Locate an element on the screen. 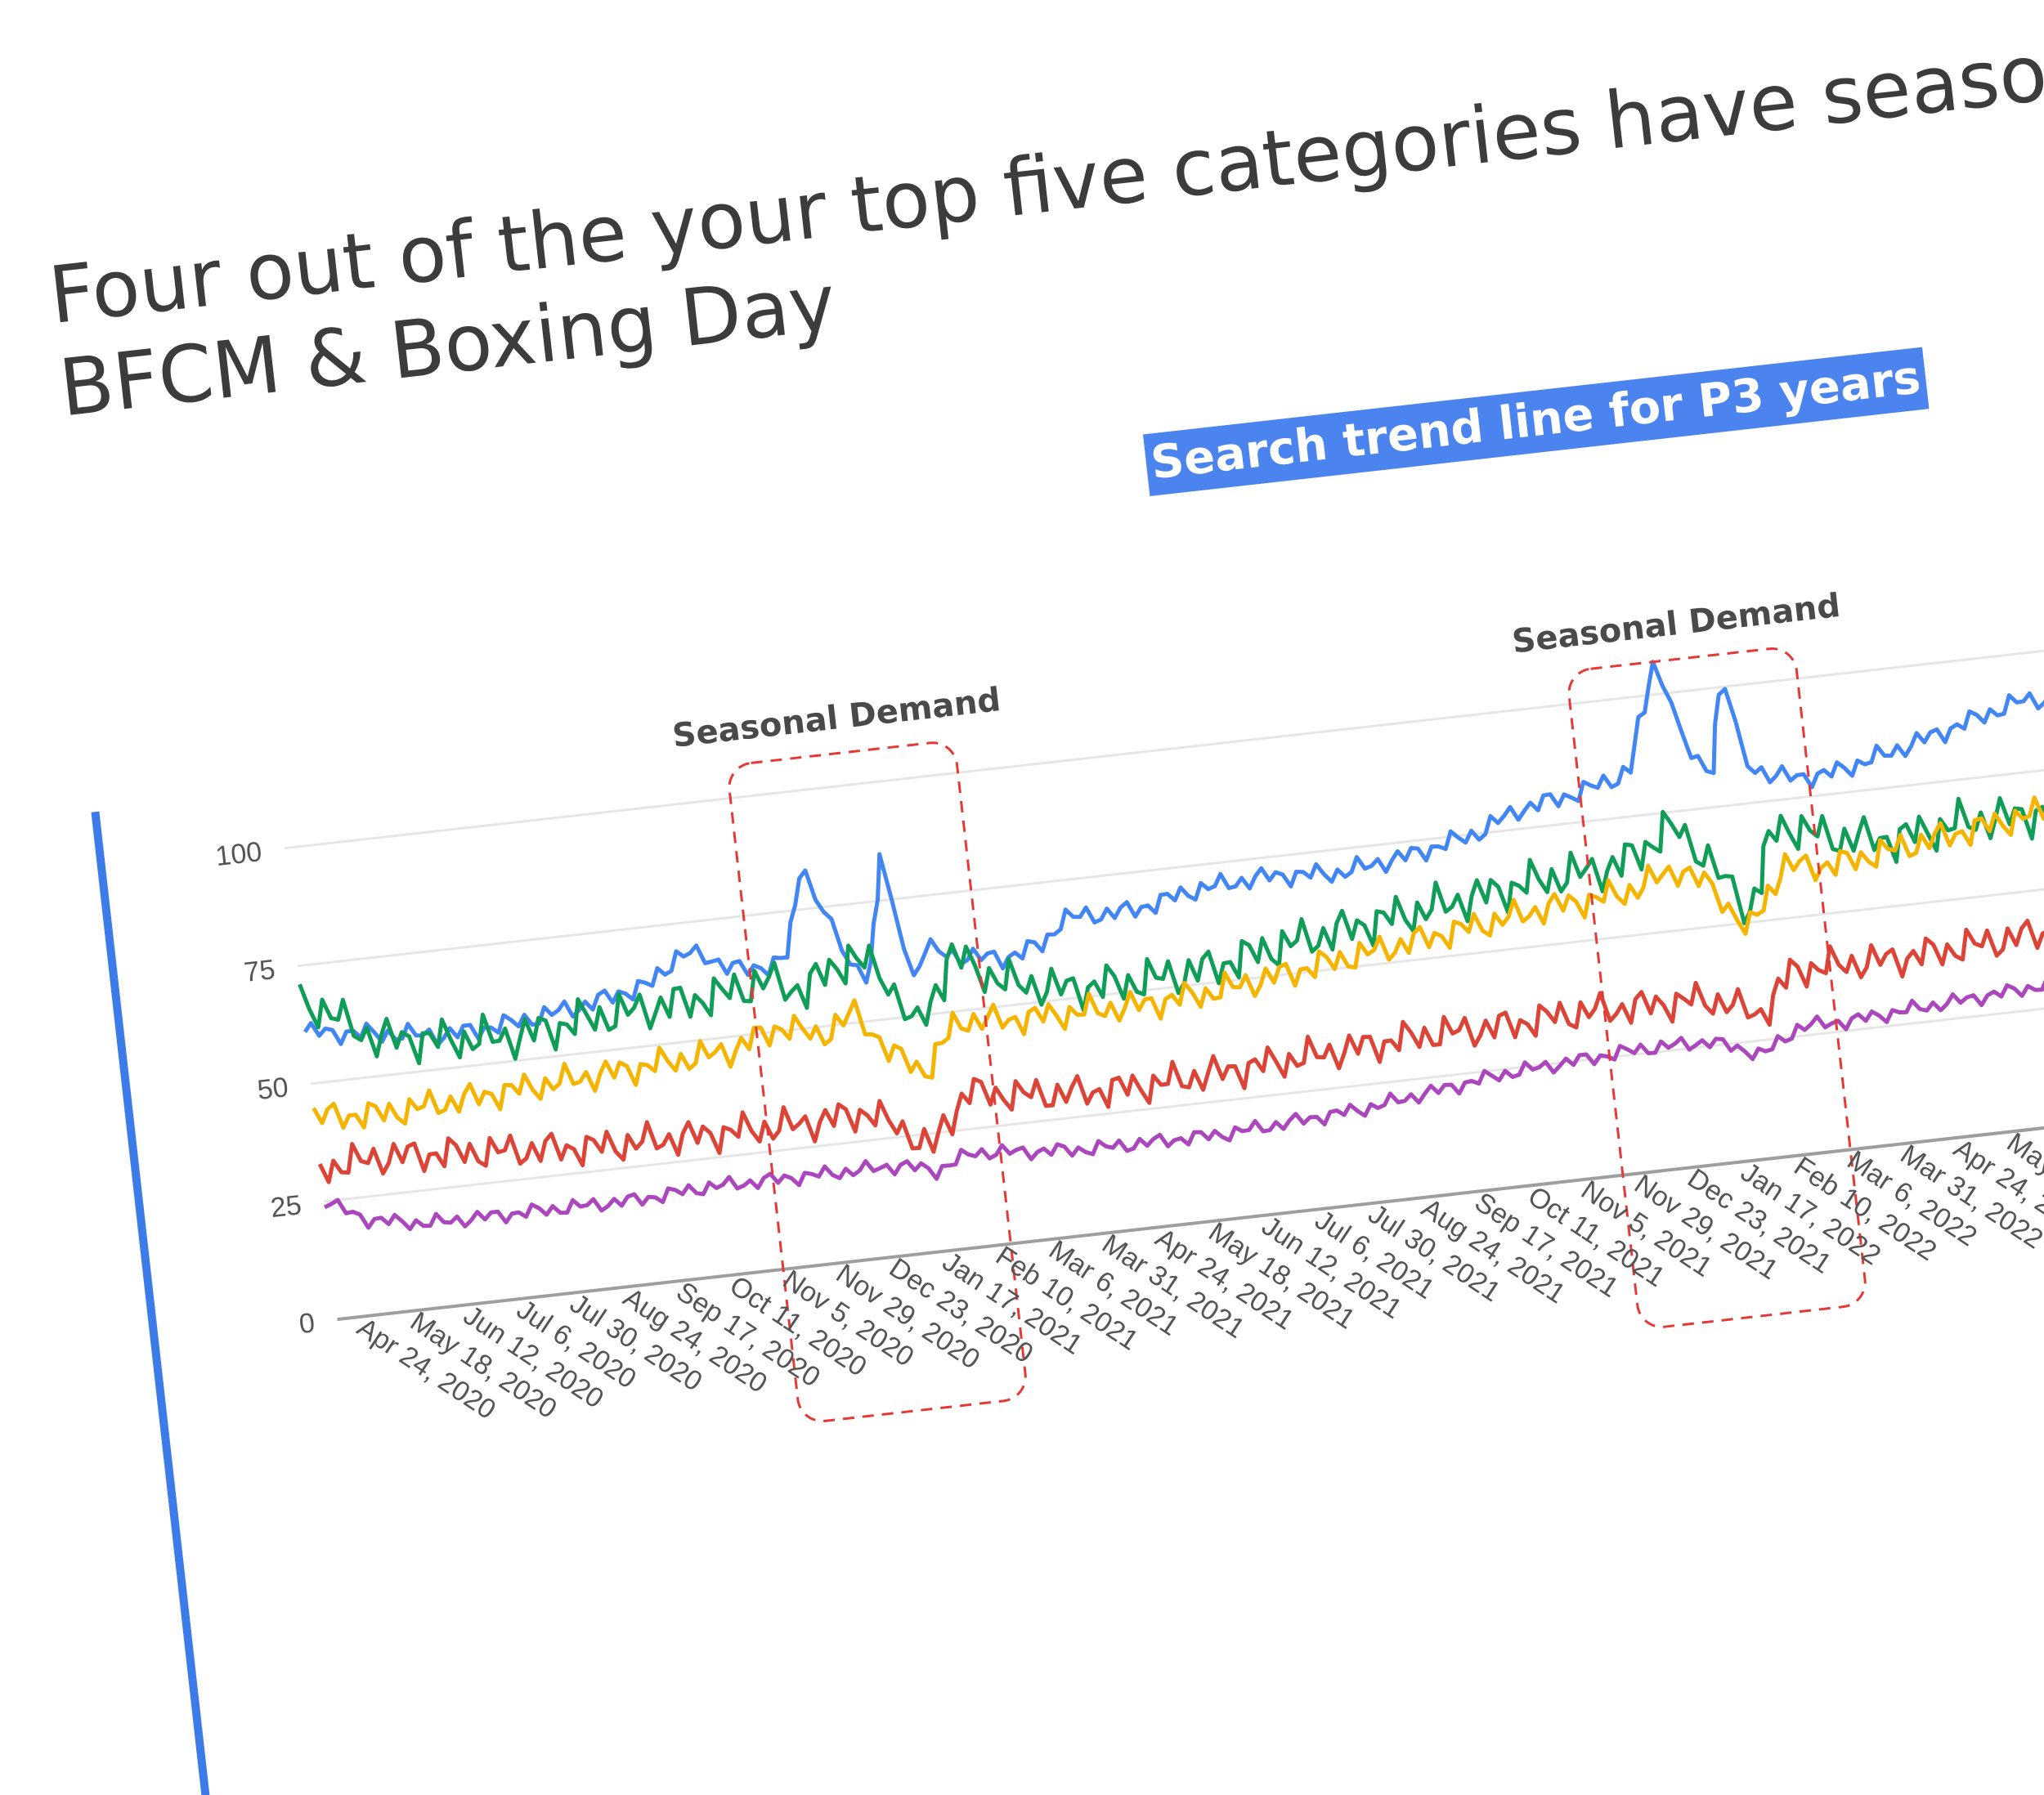  y-tick-labels: 0 25 50 75 100 is located at coordinates (265, 1088).